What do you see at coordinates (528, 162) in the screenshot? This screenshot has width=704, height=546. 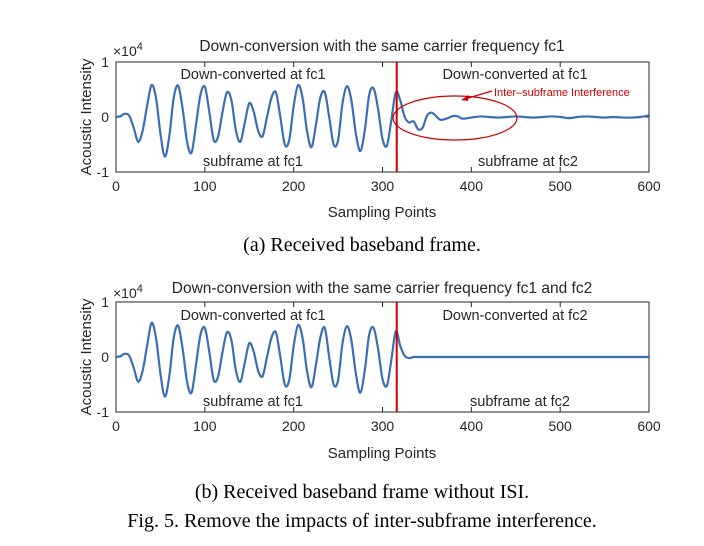 I see `chart-a-annotation-right-bottom: subframe at fc2` at bounding box center [528, 162].